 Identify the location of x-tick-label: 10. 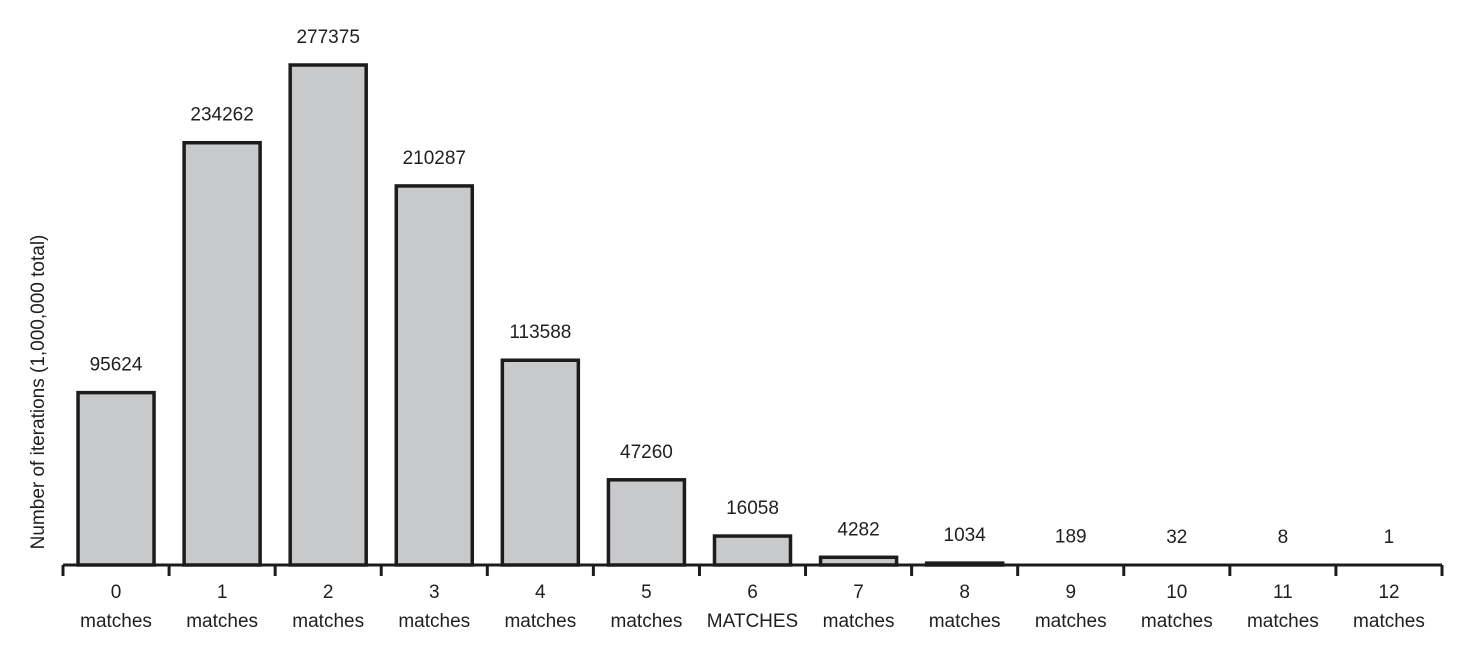
(1176, 592).